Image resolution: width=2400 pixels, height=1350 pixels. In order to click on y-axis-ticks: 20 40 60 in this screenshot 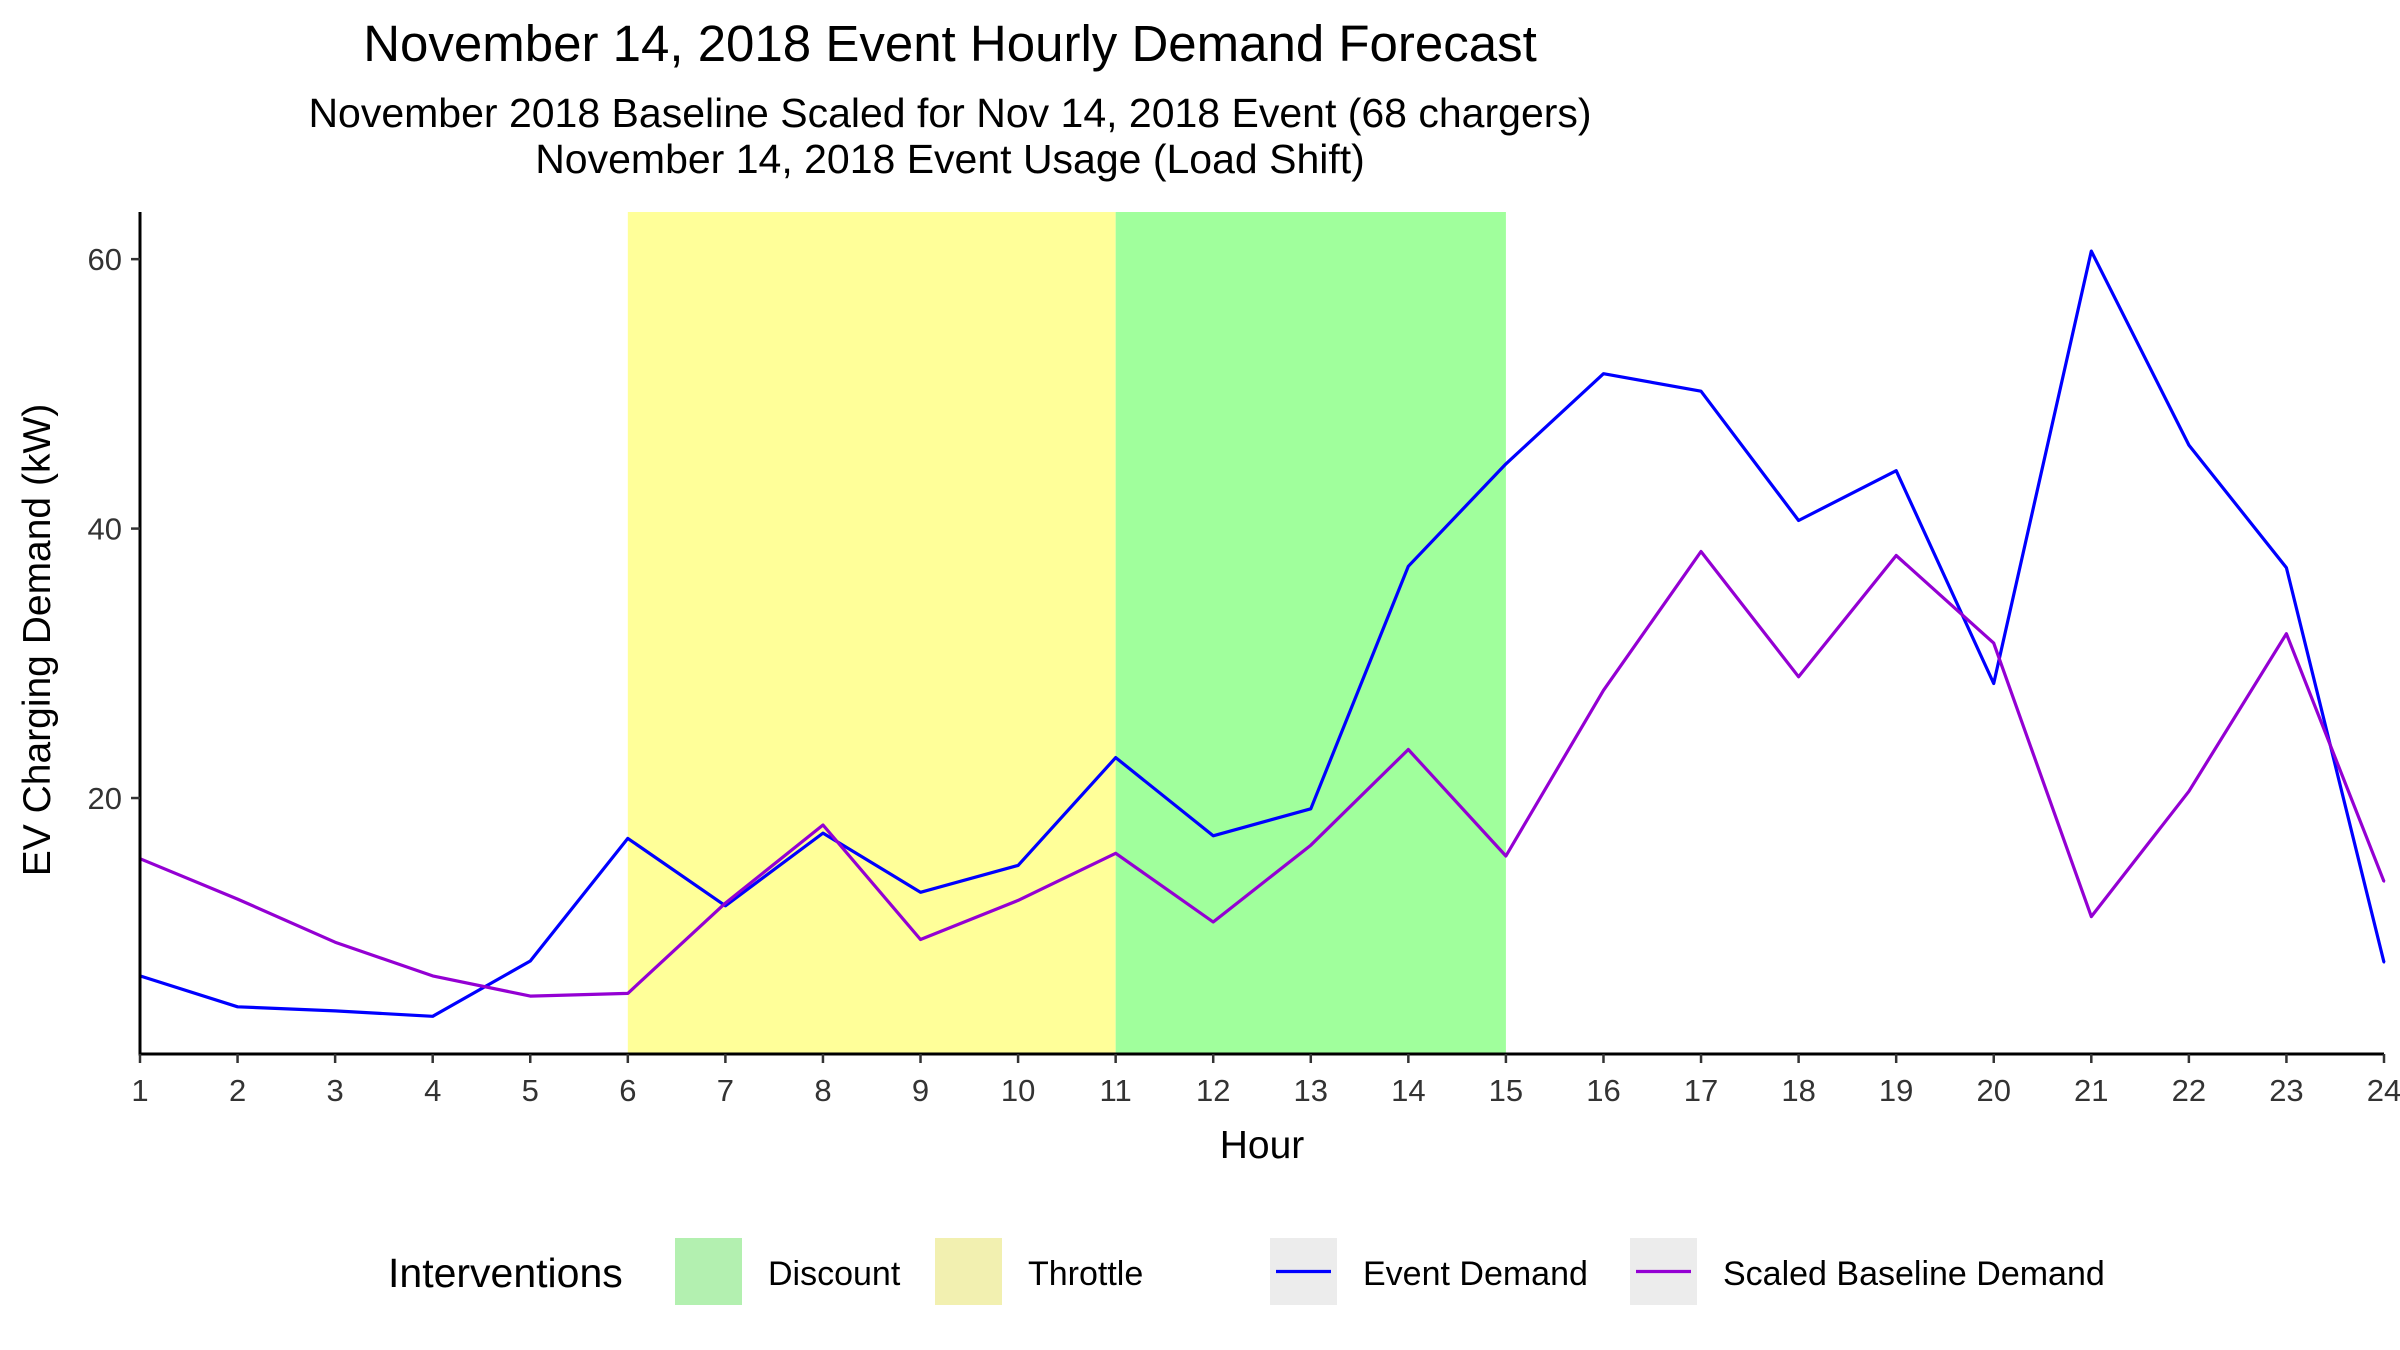, I will do `click(114, 529)`.